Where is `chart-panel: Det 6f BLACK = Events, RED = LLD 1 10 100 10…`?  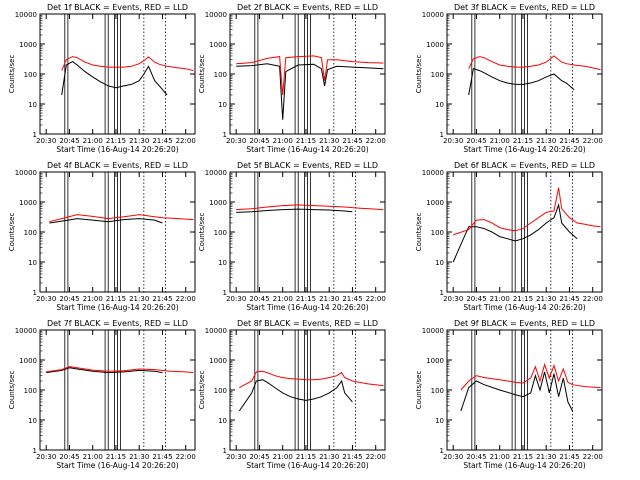
chart-panel: Det 6f BLACK = Events, RED = LLD 1 10 100 10… is located at coordinates (509, 236).